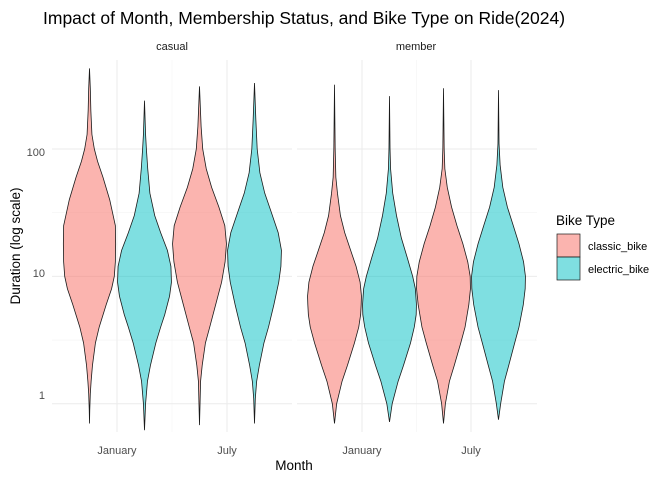  What do you see at coordinates (334, 254) in the screenshot?
I see `violin-member-january-classic-bike` at bounding box center [334, 254].